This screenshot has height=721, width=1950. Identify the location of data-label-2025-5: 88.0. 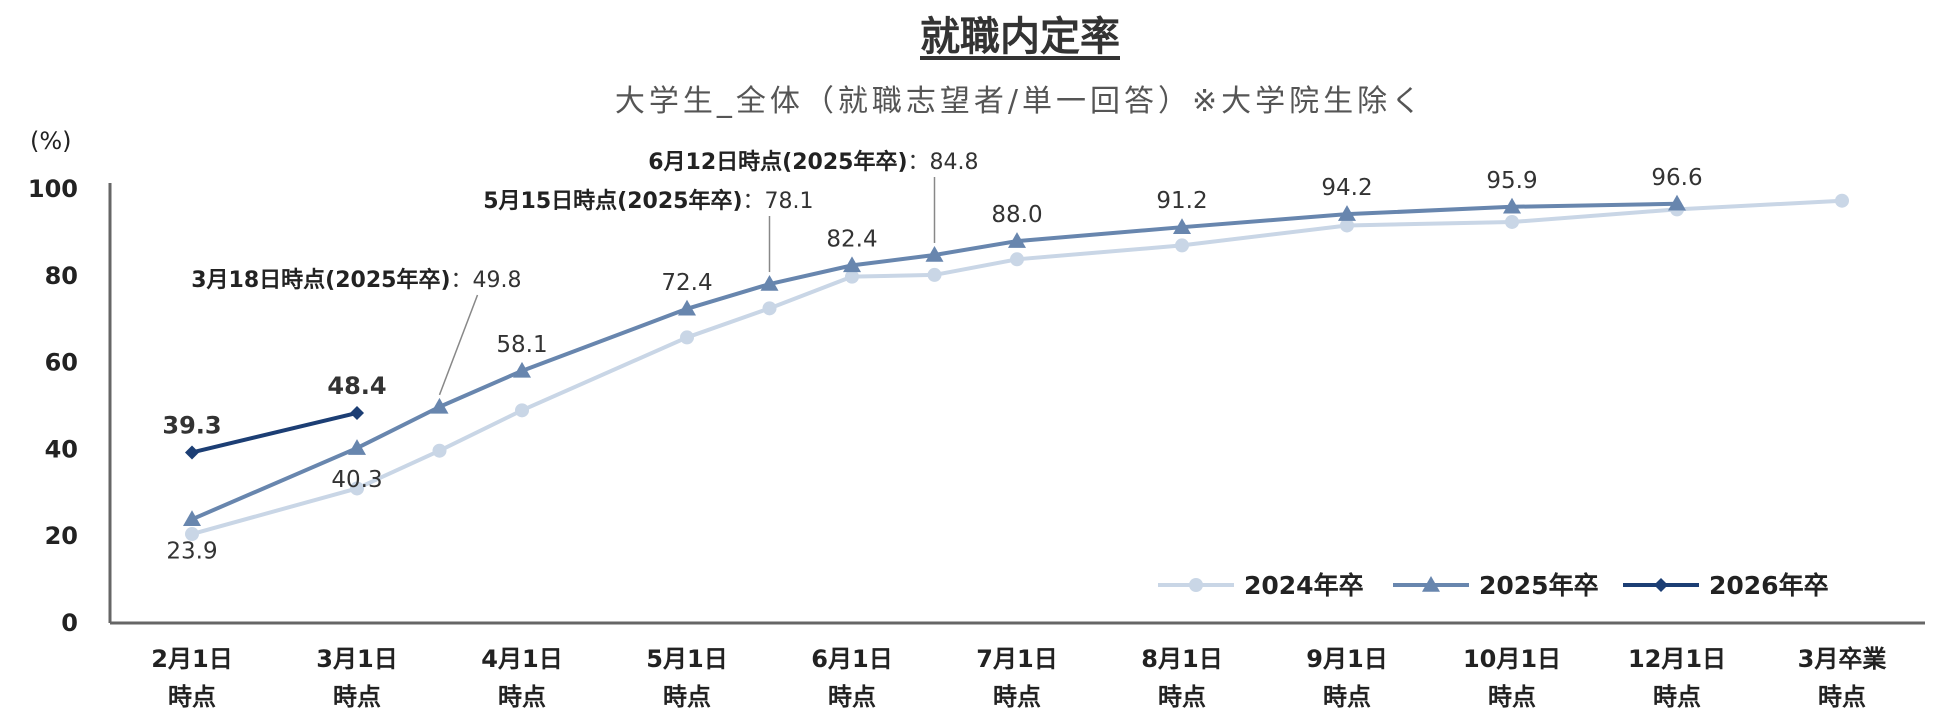
(1016, 215).